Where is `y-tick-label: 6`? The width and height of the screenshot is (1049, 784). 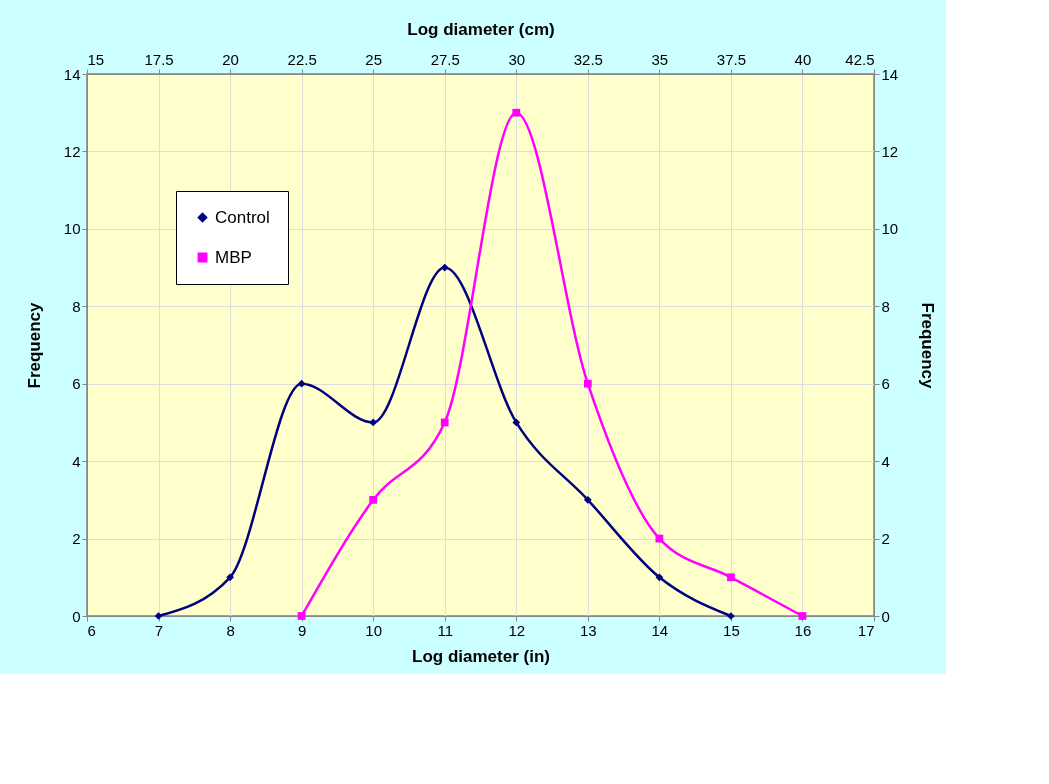 y-tick-label: 6 is located at coordinates (76, 384).